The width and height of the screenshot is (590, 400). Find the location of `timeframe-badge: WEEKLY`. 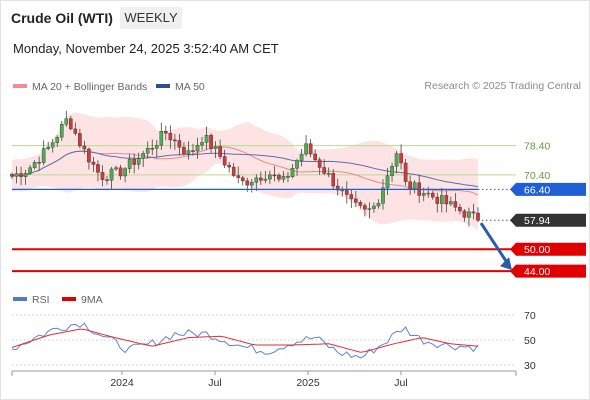

timeframe-badge: WEEKLY is located at coordinates (151, 18).